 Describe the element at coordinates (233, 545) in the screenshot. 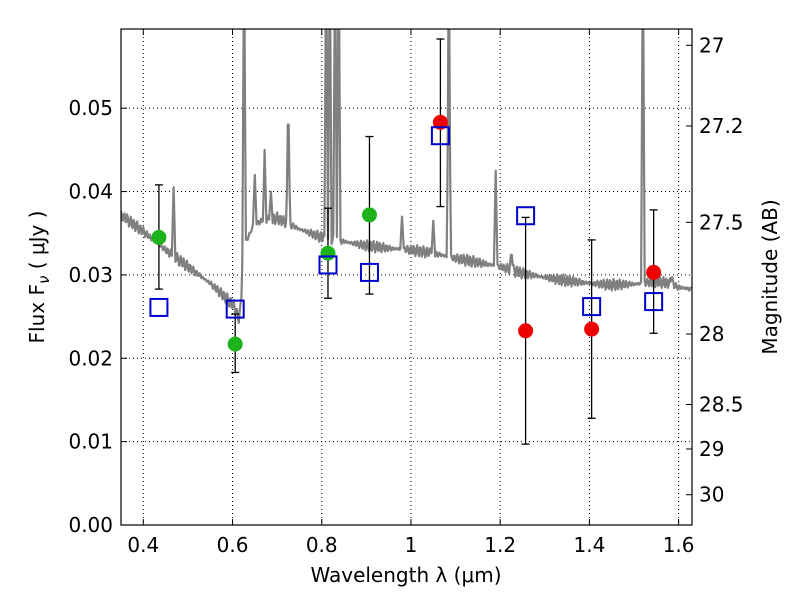

I see `x-tick-label: 0.6` at that location.